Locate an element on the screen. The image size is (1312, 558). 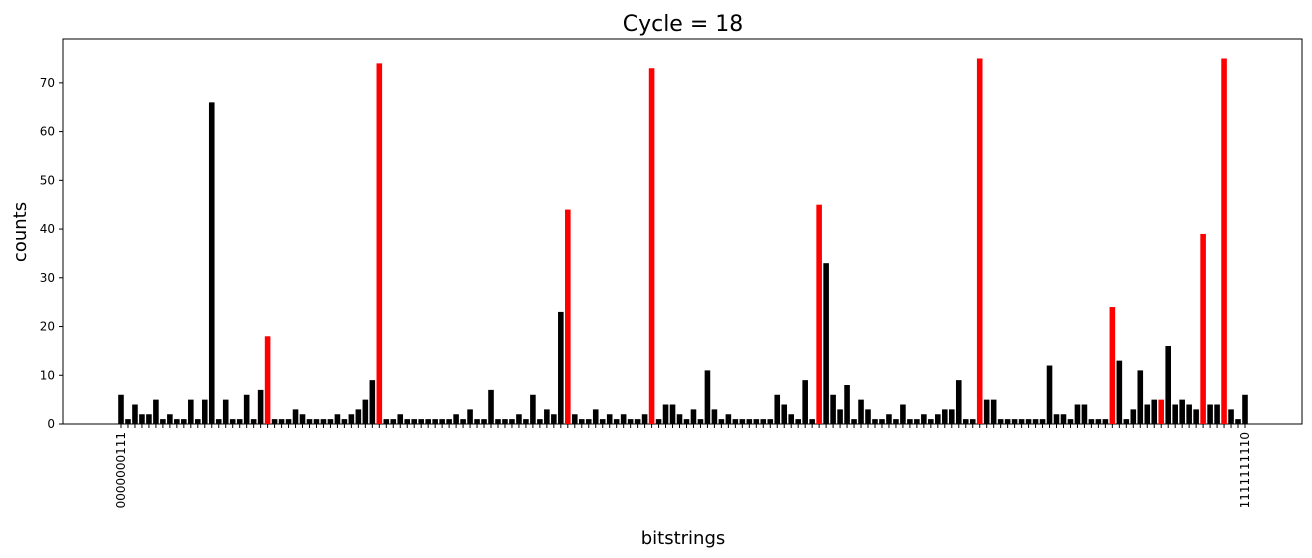
y-tick-label: 0 is located at coordinates (51, 424).